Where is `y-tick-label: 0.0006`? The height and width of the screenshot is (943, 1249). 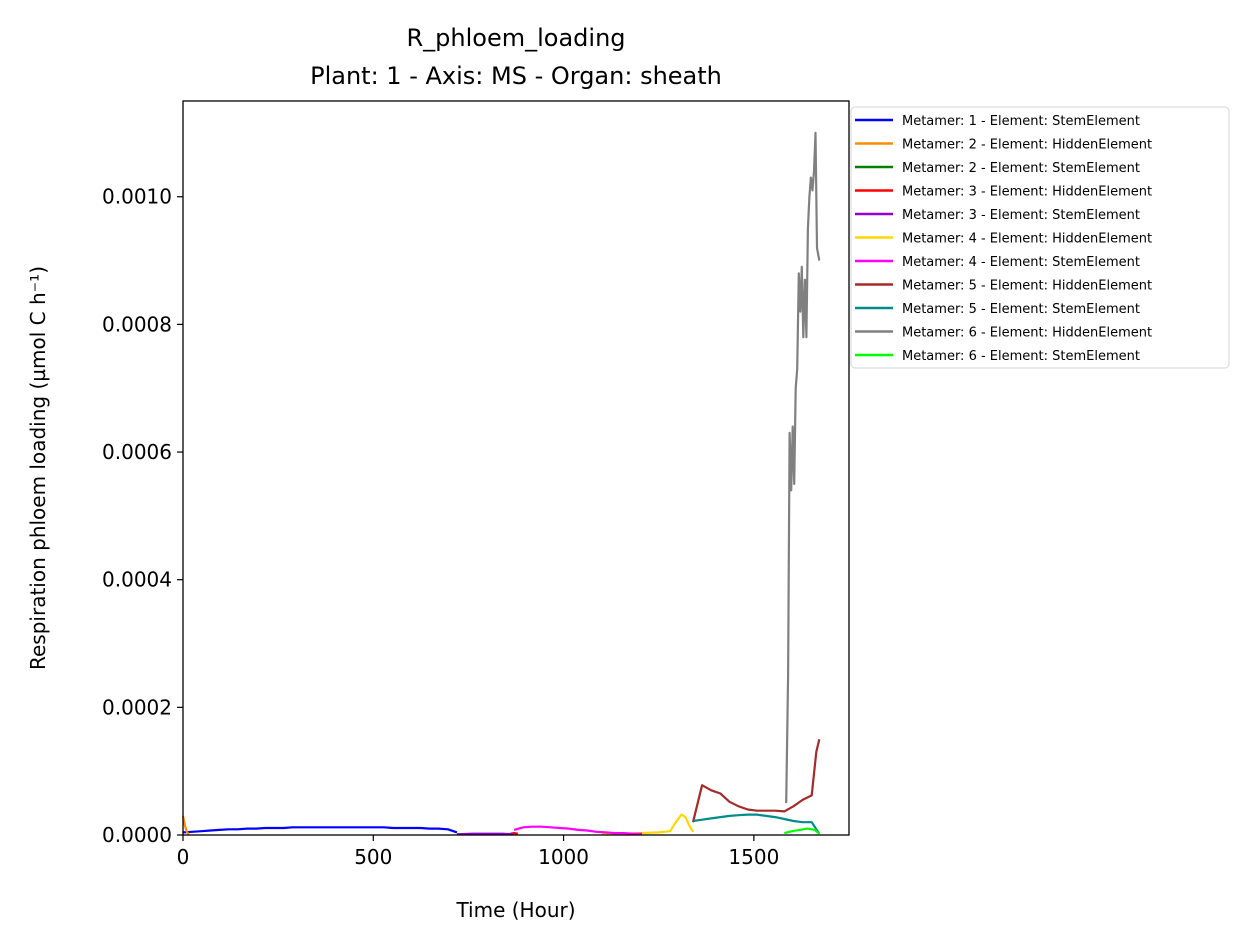
y-tick-label: 0.0006 is located at coordinates (137, 452).